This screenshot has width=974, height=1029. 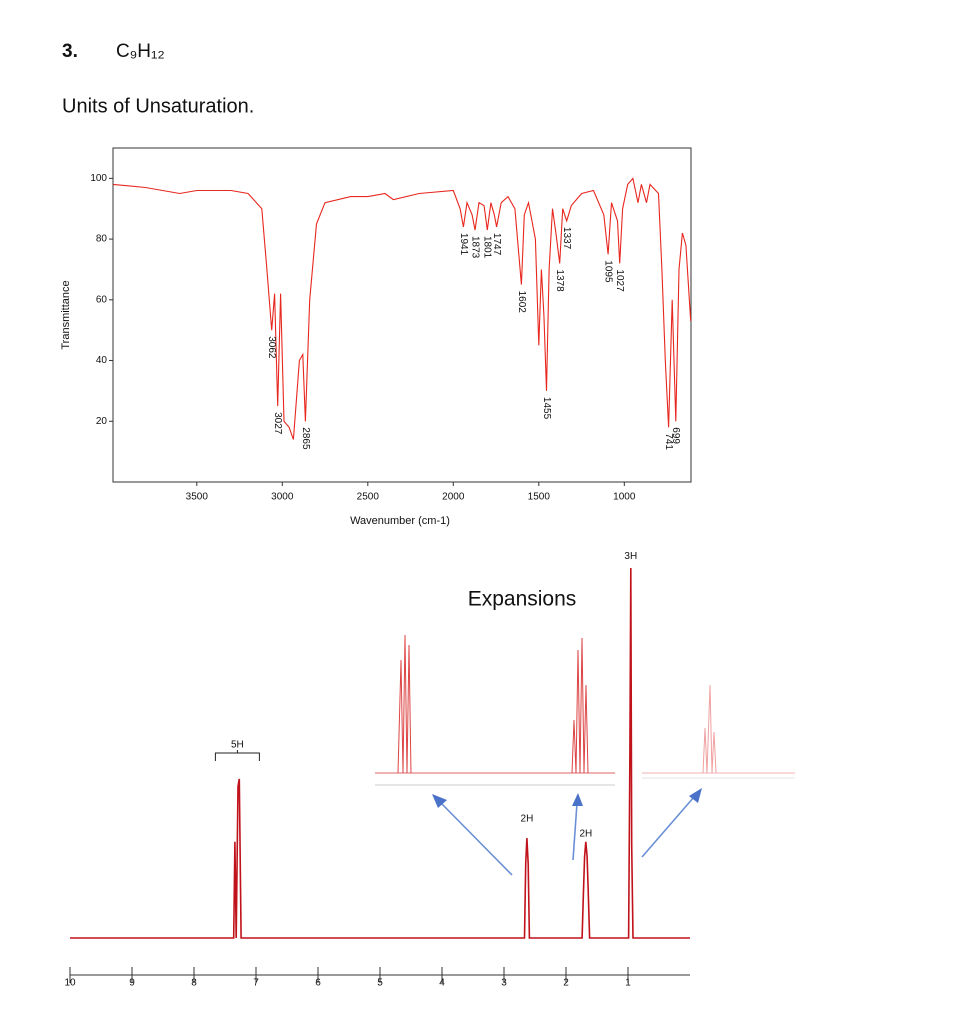 What do you see at coordinates (504, 983) in the screenshot?
I see `x-tick-label: 3` at bounding box center [504, 983].